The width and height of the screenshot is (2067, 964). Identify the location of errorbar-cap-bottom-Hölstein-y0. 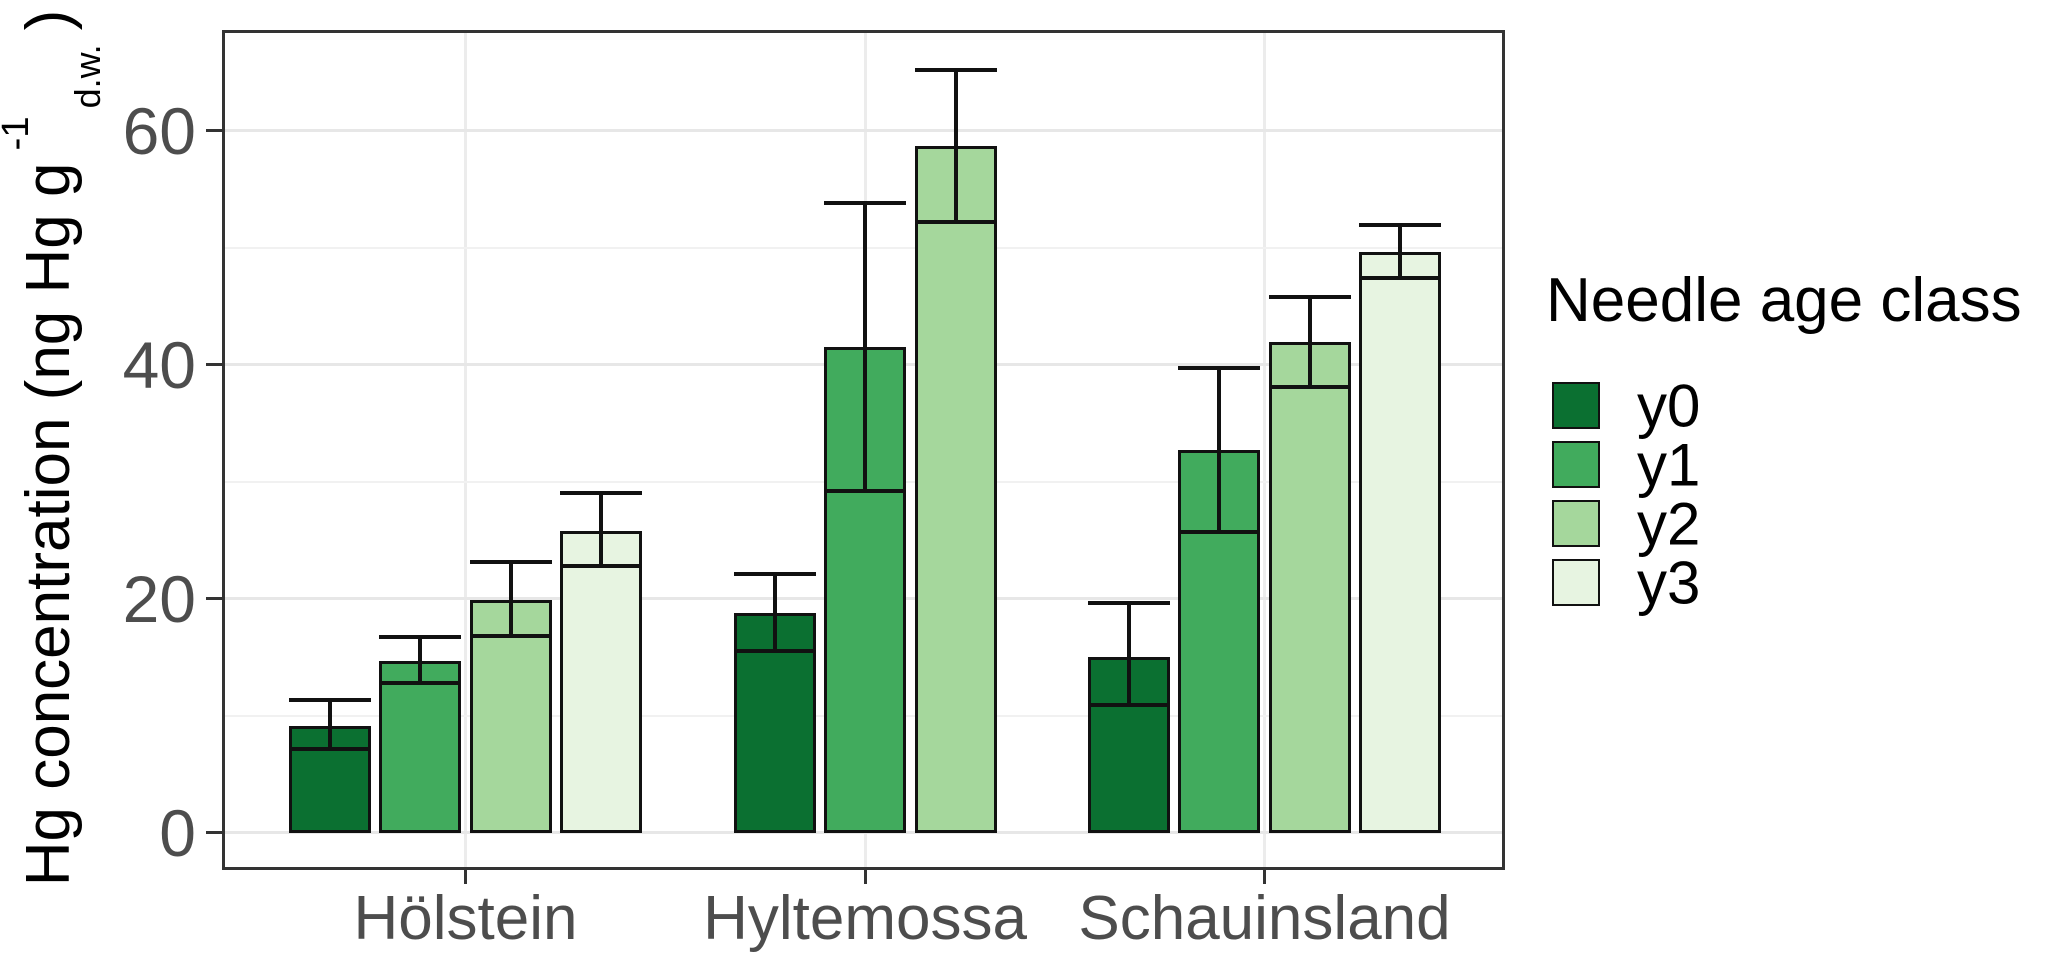
(329, 749).